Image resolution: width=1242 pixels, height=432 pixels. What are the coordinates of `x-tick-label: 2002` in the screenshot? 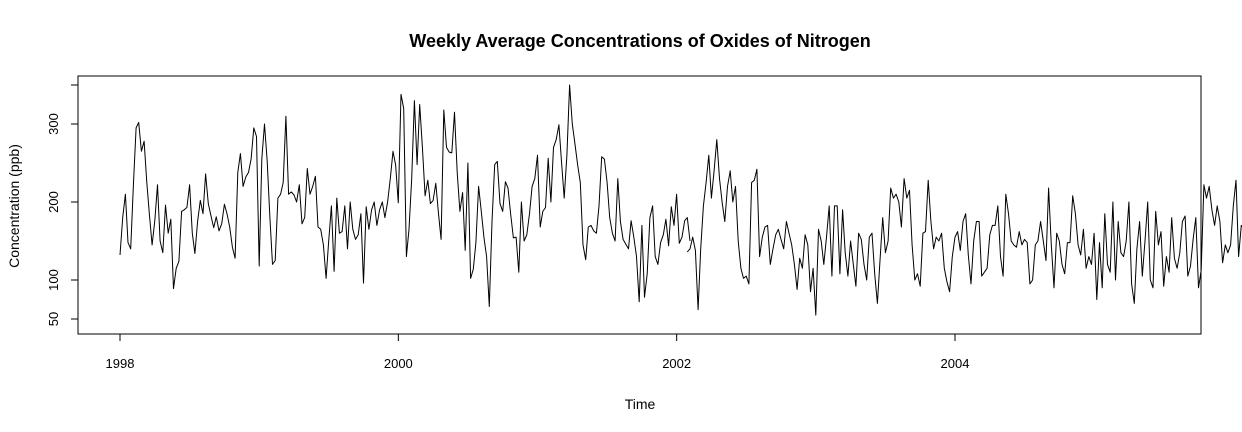 It's located at (676, 363).